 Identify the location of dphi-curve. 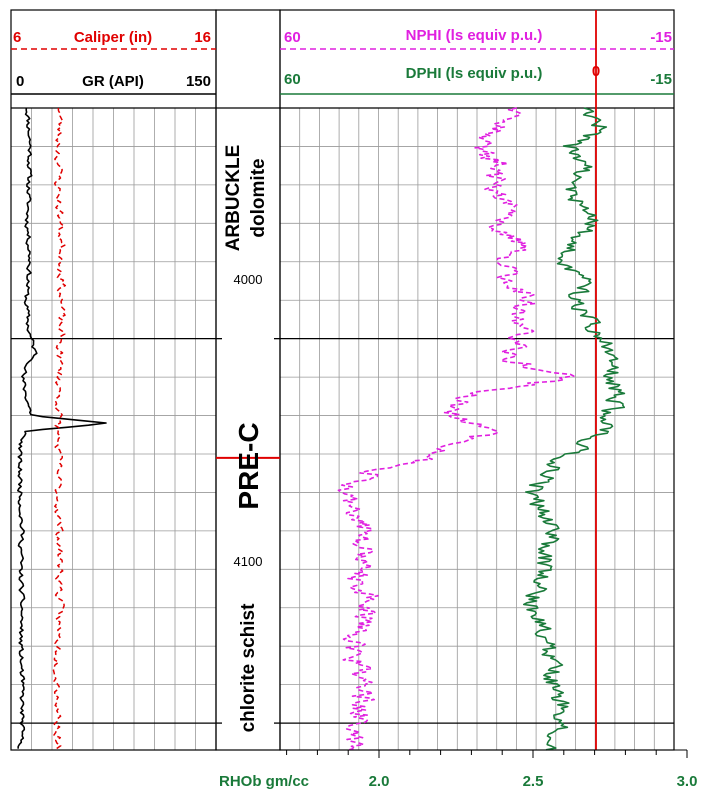
(574, 429).